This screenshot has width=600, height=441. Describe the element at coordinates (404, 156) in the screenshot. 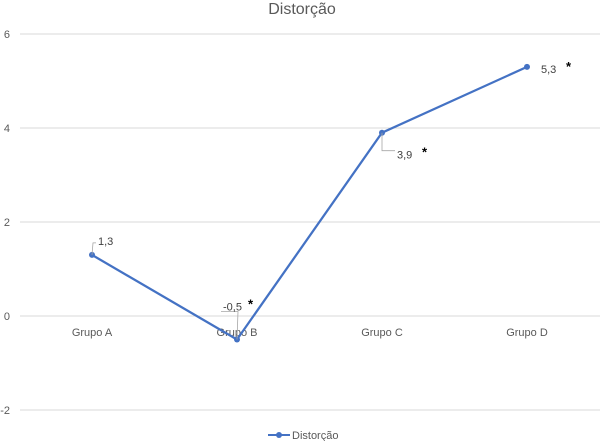

I see `data-label: 3,9` at that location.